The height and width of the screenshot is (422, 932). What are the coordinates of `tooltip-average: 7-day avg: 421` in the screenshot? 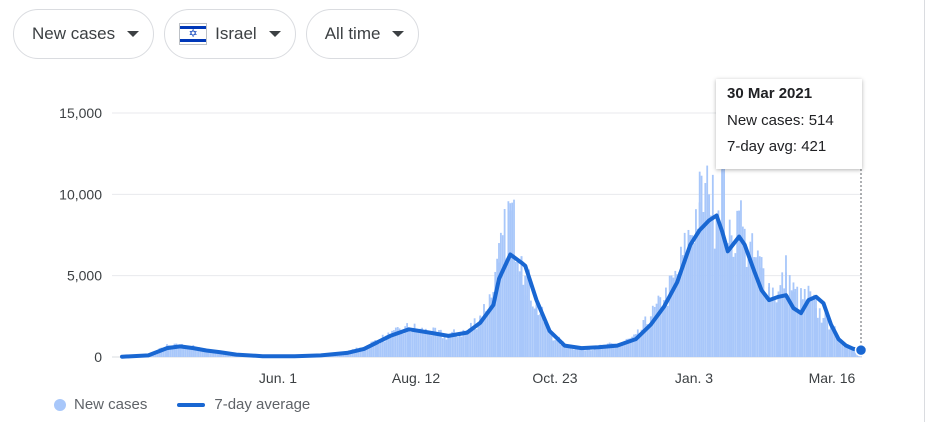 It's located at (777, 146).